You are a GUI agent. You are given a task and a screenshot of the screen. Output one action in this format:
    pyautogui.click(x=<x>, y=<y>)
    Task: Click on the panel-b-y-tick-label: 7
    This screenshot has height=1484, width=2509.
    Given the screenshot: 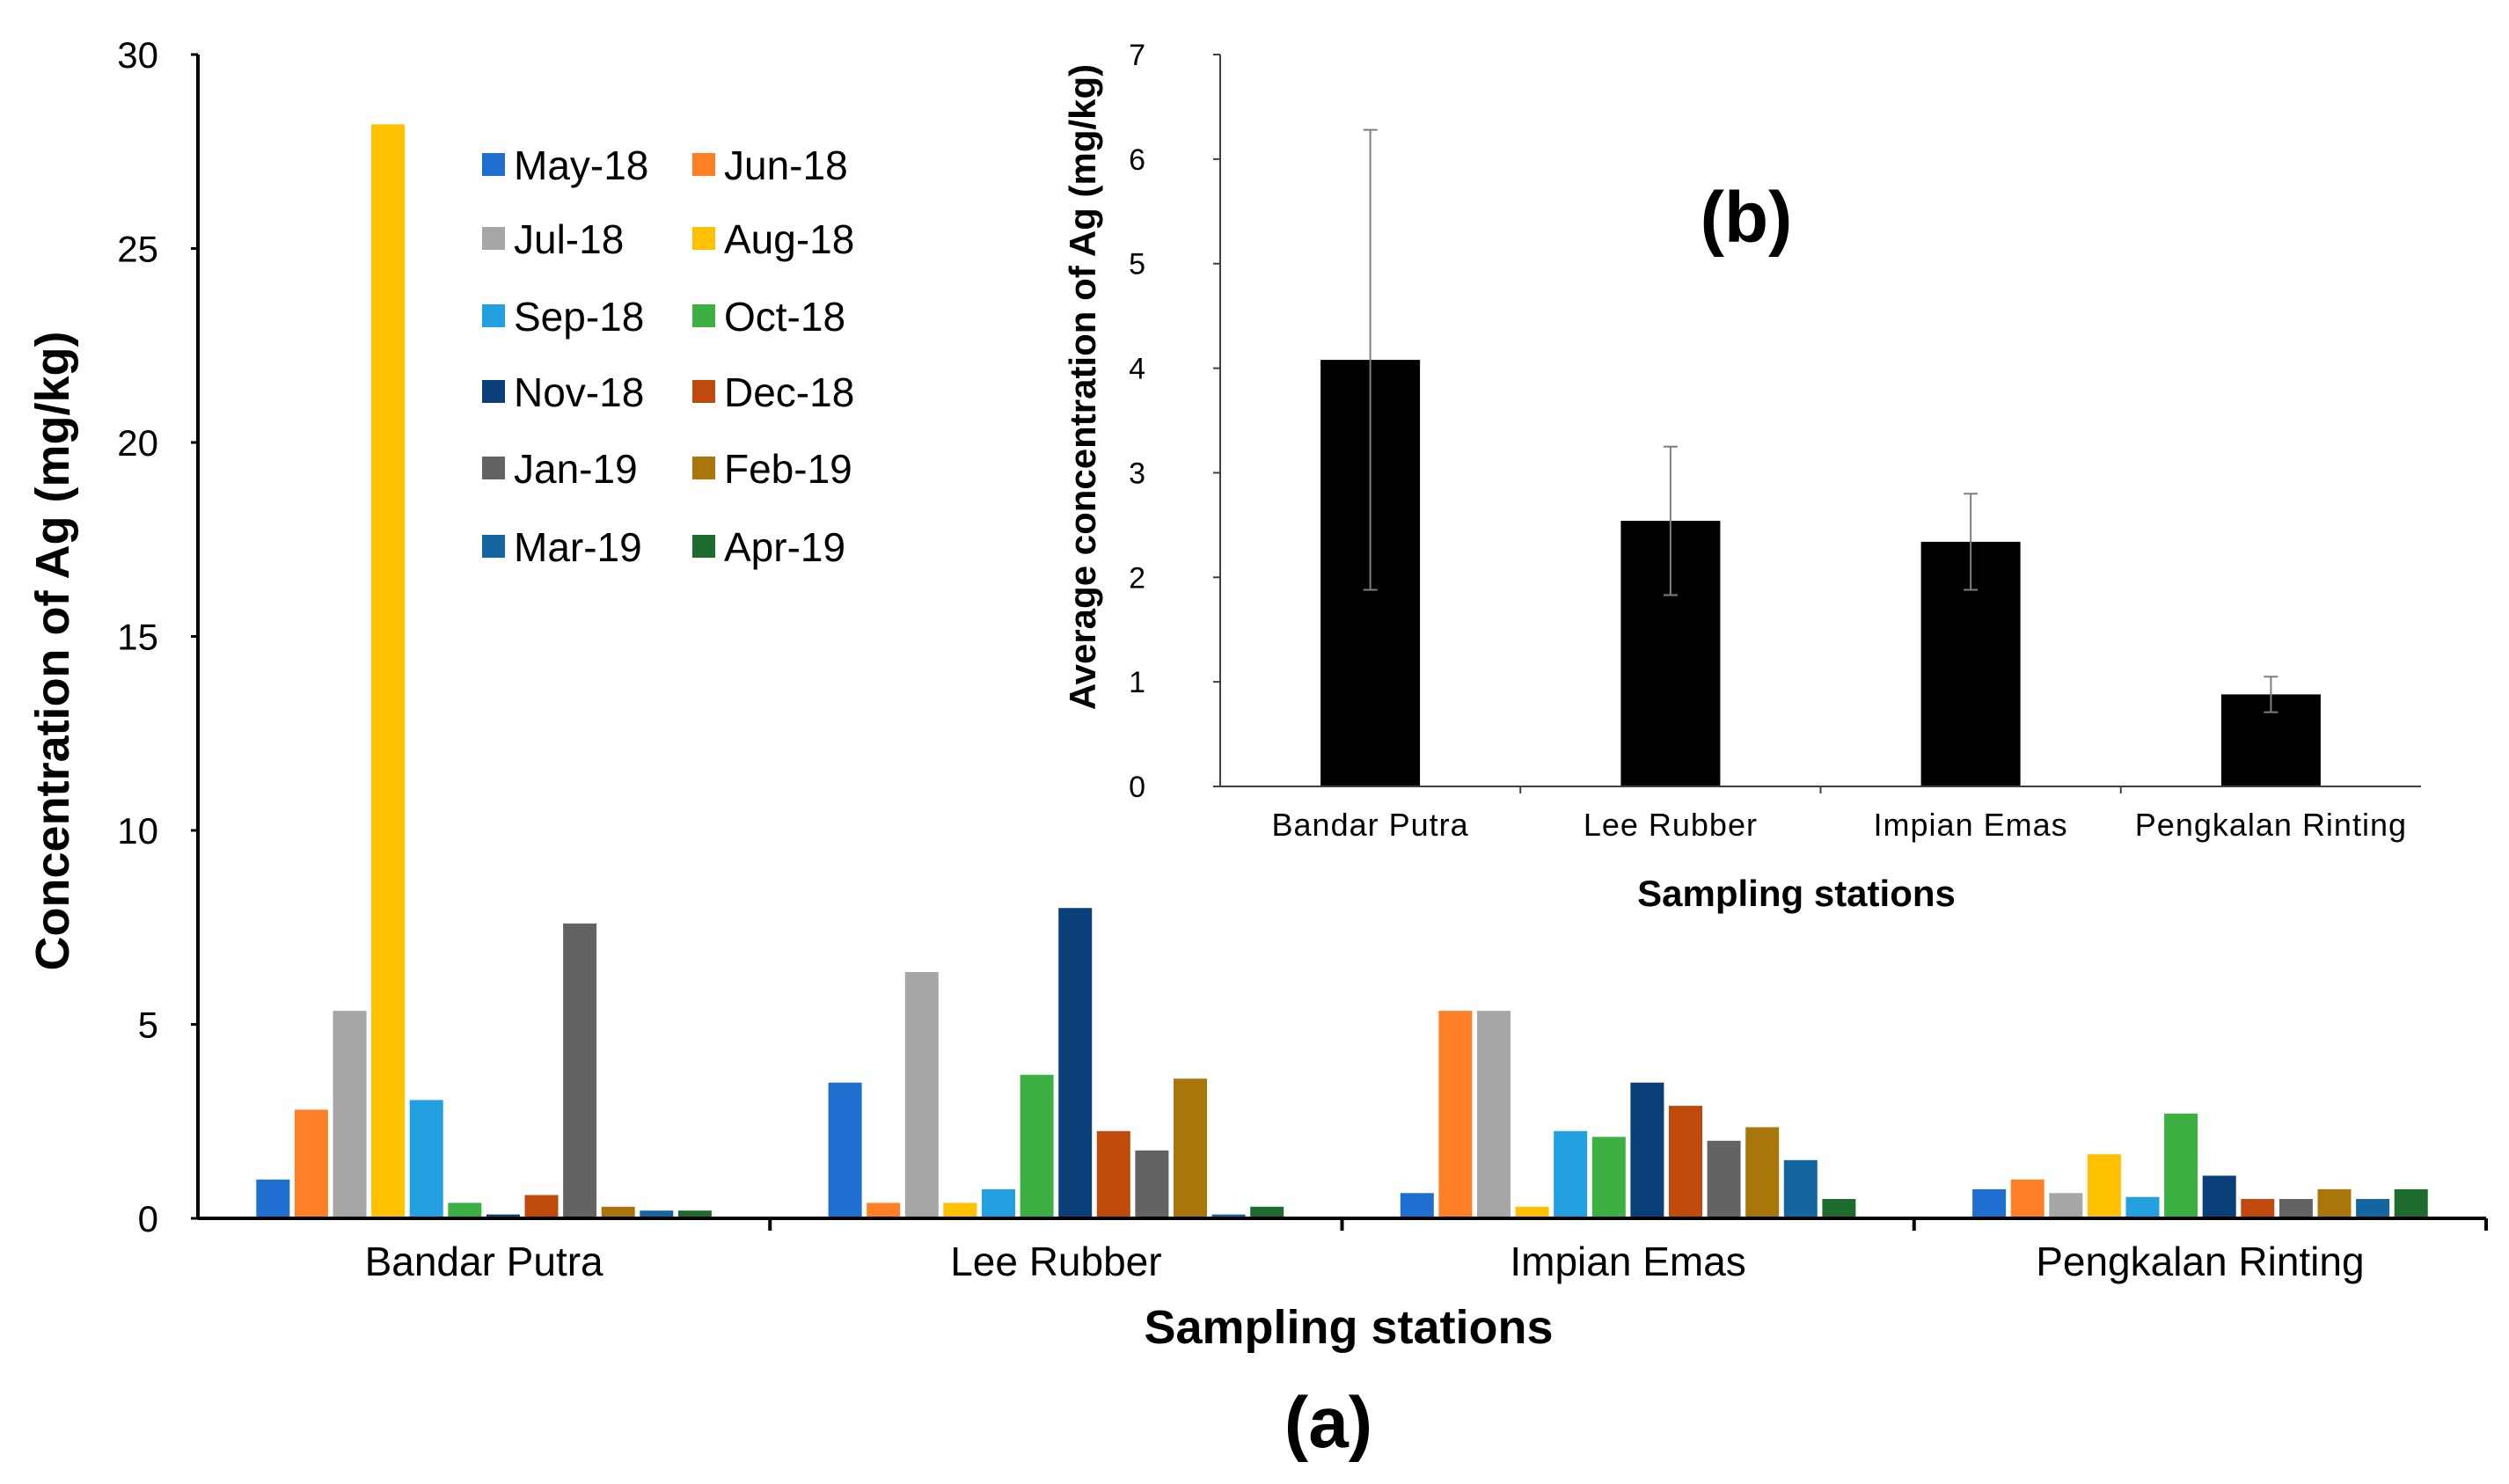 What is the action you would take?
    pyautogui.click(x=1137, y=55)
    